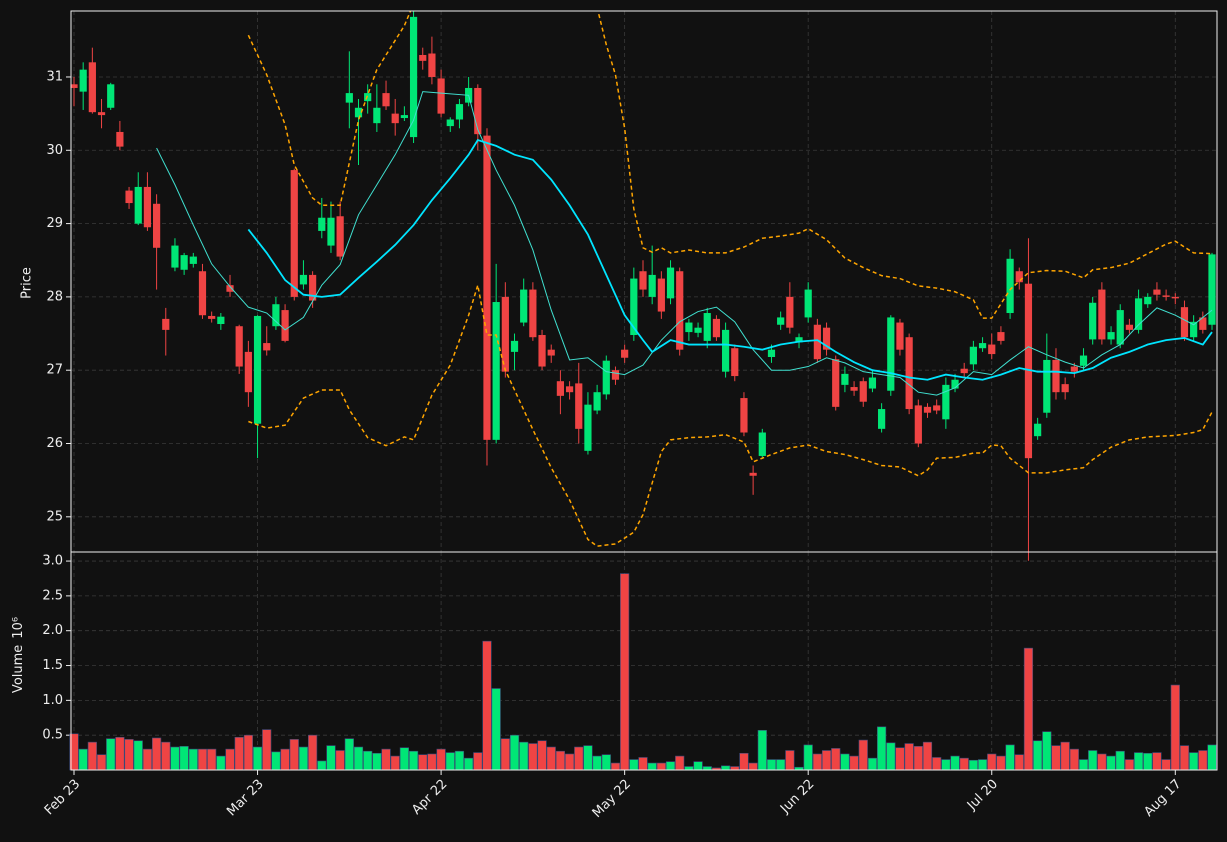  I want to click on volume-title: Volume, so click(18, 669).